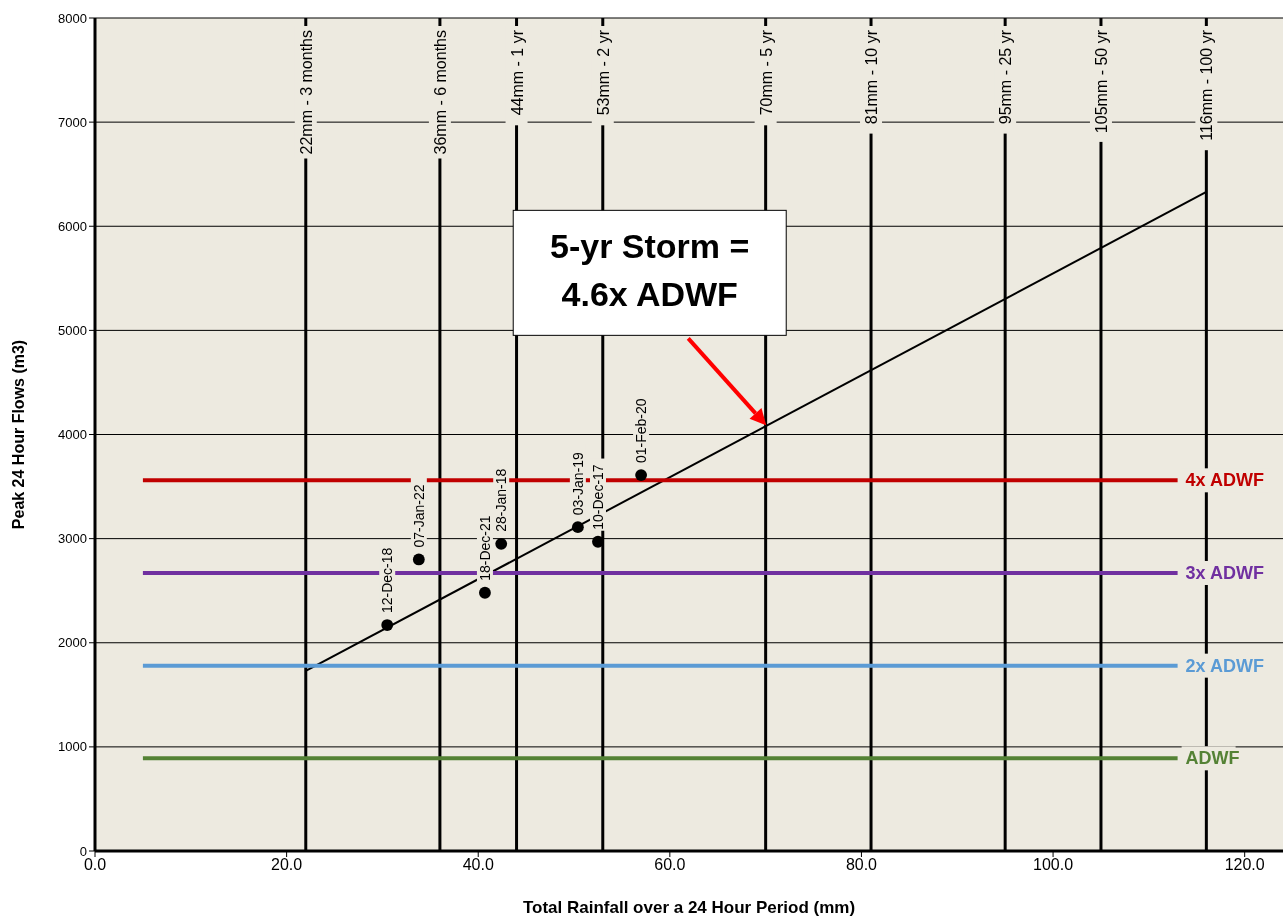 The width and height of the screenshot is (1288, 923). I want to click on ref-line-label: 22mm - 3 months, so click(306, 92).